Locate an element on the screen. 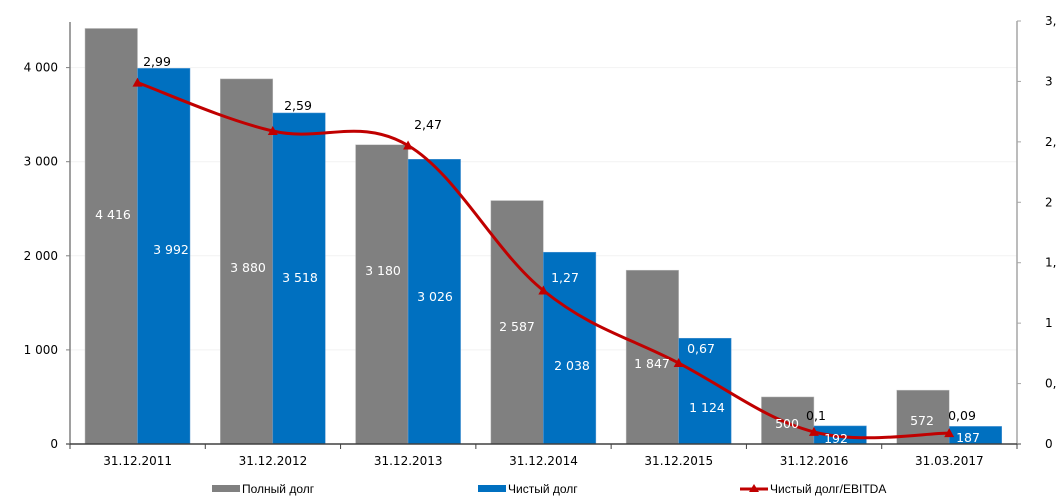 Image resolution: width=1057 pixels, height=500 pixels. data-label-polny-dolg: 3 880 is located at coordinates (248, 267).